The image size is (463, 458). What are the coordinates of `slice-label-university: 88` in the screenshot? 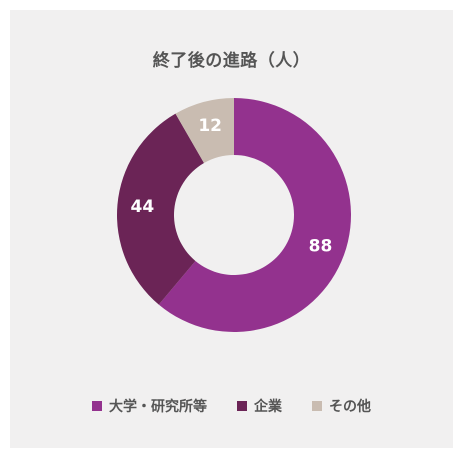 It's located at (321, 246).